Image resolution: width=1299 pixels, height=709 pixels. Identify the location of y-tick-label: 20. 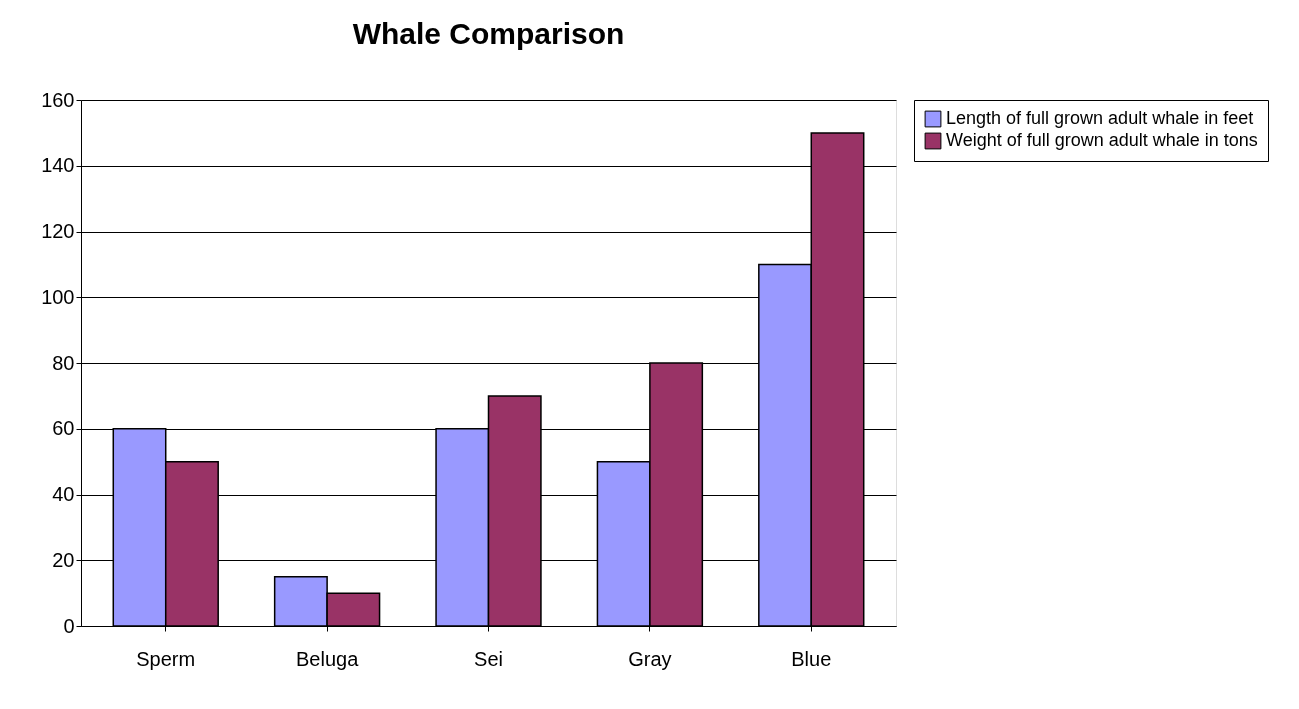
(63, 559).